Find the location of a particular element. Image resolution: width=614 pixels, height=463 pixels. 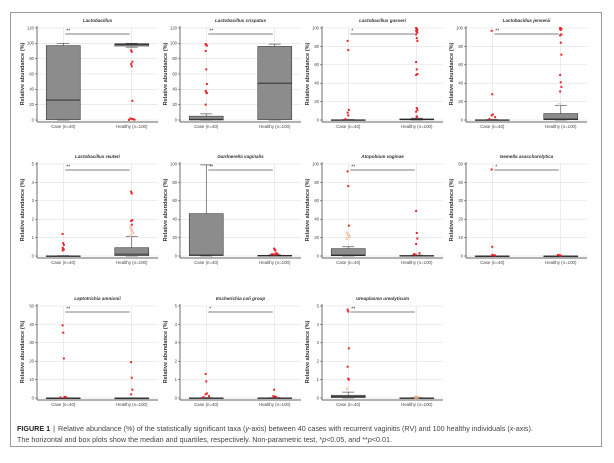

y-tick-label: 5 is located at coordinates (33, 163).